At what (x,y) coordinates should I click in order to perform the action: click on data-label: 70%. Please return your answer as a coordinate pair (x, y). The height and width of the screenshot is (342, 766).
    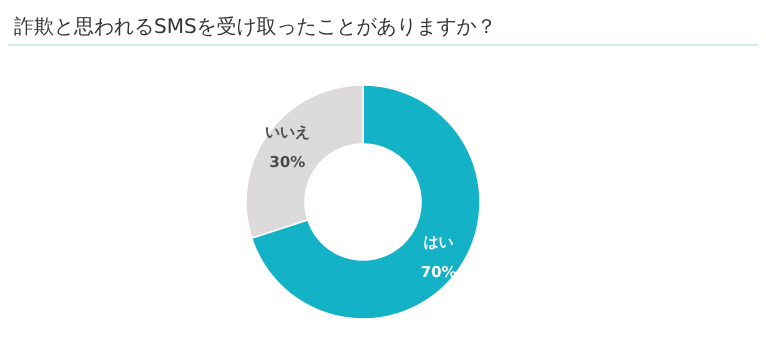
    Looking at the image, I should click on (438, 271).